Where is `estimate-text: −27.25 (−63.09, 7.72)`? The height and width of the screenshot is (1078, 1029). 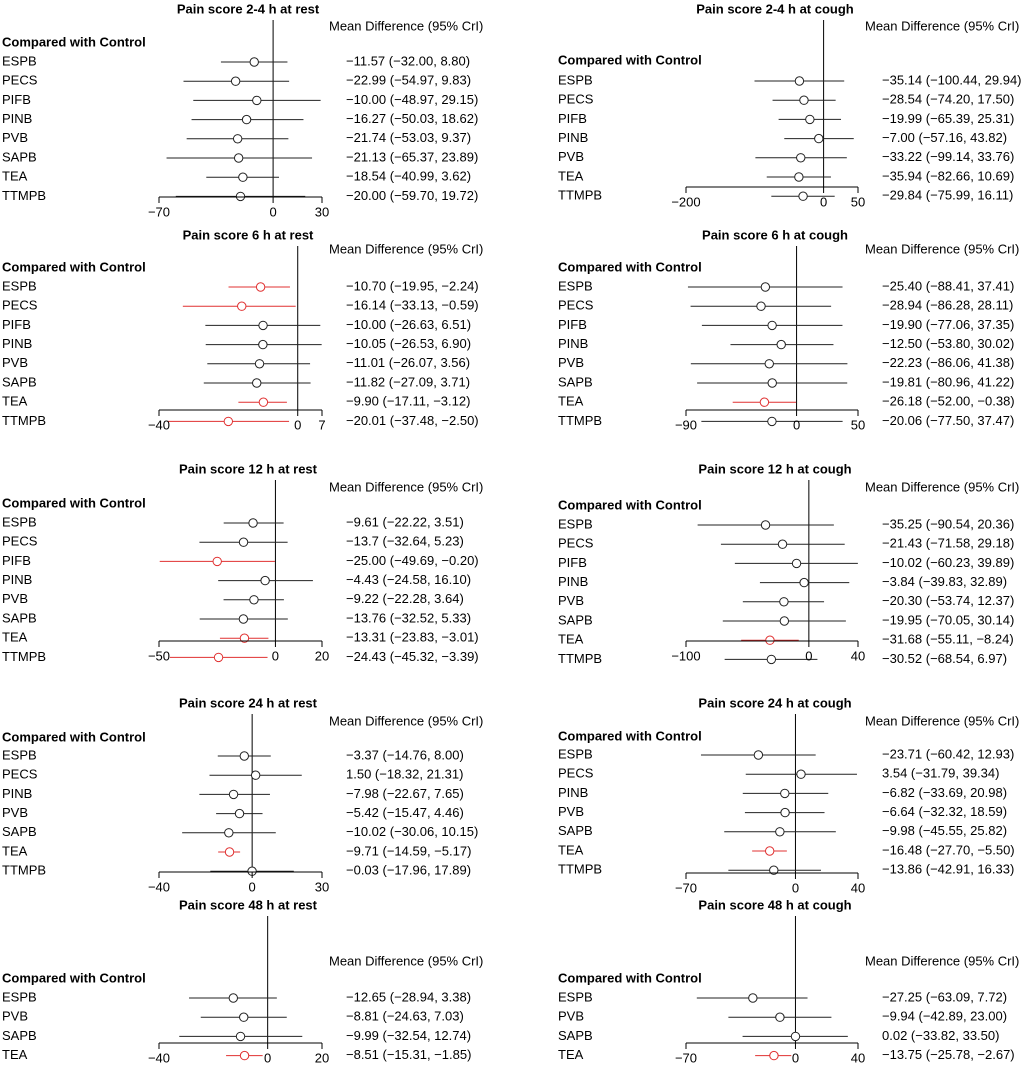 estimate-text: −27.25 (−63.09, 7.72) is located at coordinates (944, 996).